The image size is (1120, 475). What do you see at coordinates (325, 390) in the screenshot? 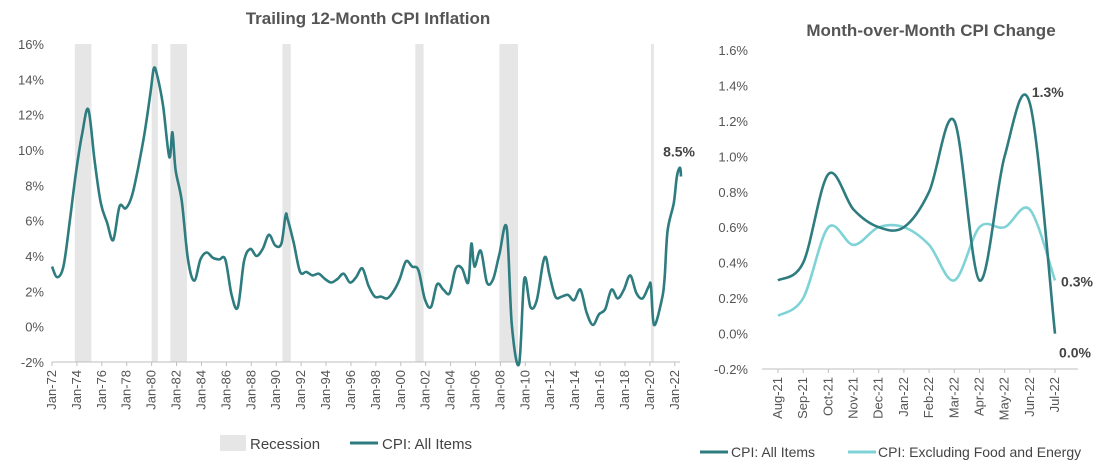
I see `x-tick-label: Jan-94` at bounding box center [325, 390].